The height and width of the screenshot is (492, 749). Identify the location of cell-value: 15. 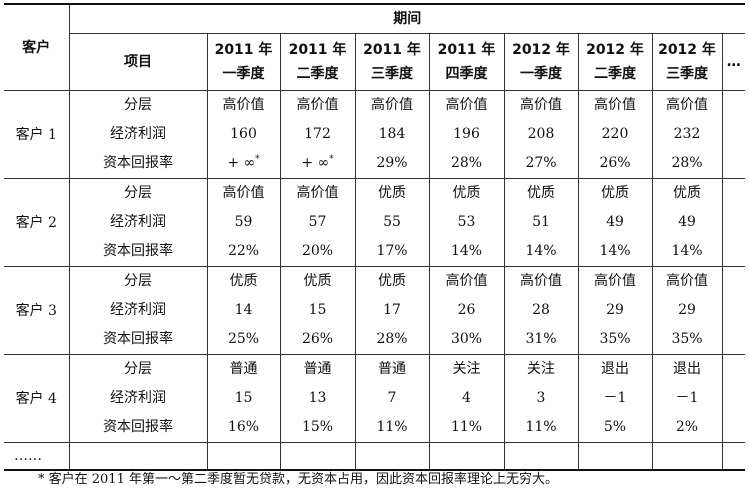
(243, 398).